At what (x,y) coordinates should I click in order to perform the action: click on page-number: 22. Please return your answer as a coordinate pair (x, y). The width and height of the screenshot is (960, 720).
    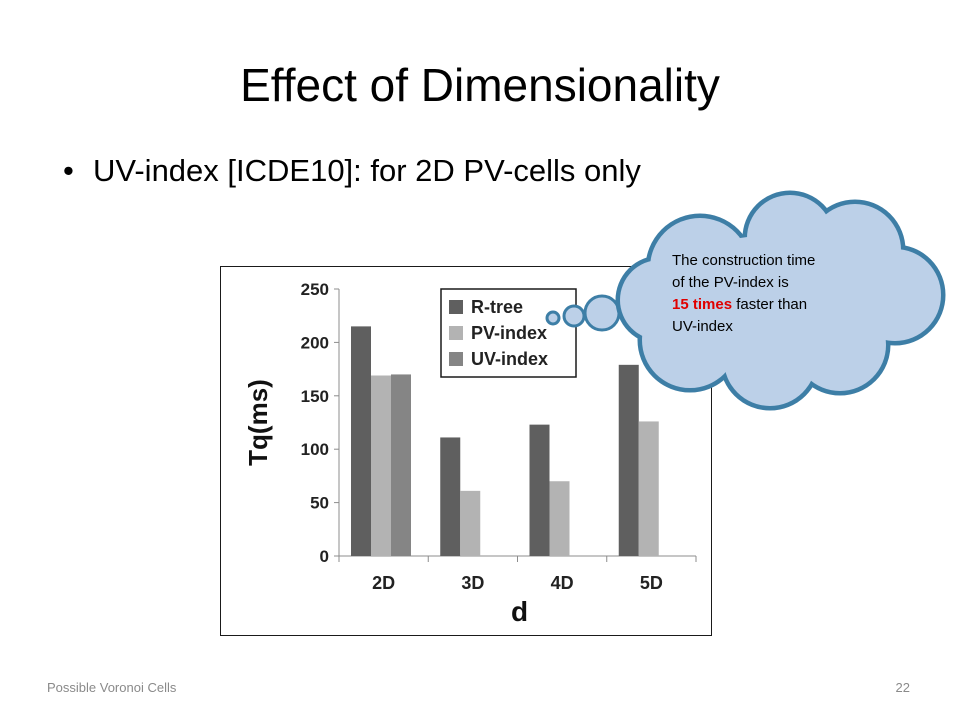
    Looking at the image, I should click on (902, 687).